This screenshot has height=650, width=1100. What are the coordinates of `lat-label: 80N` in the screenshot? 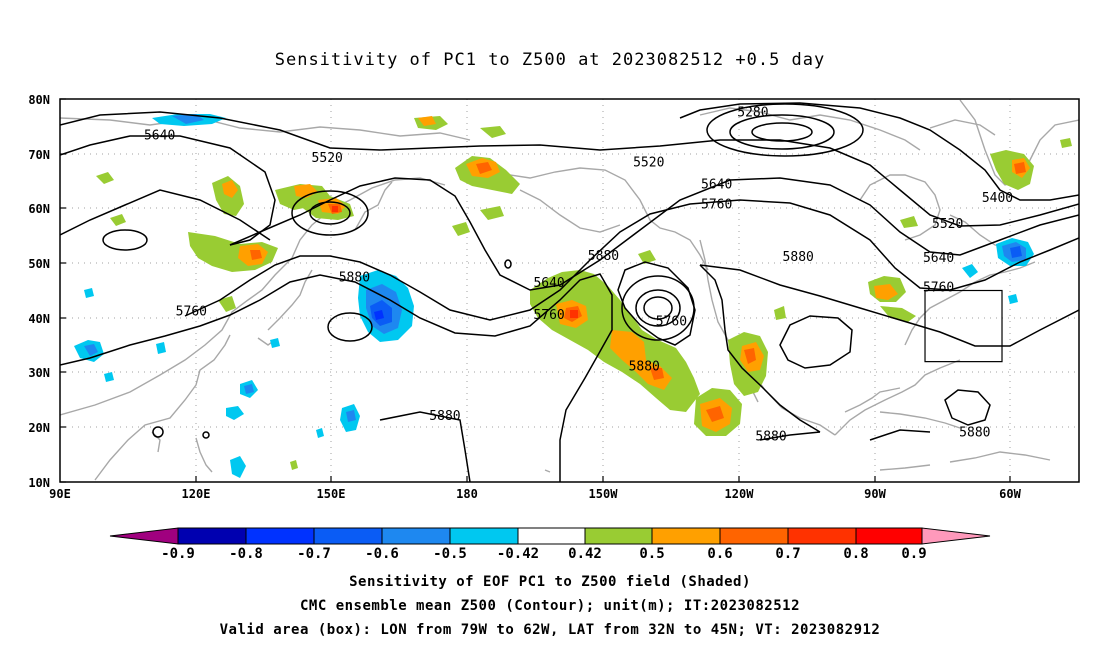 It's located at (39, 100).